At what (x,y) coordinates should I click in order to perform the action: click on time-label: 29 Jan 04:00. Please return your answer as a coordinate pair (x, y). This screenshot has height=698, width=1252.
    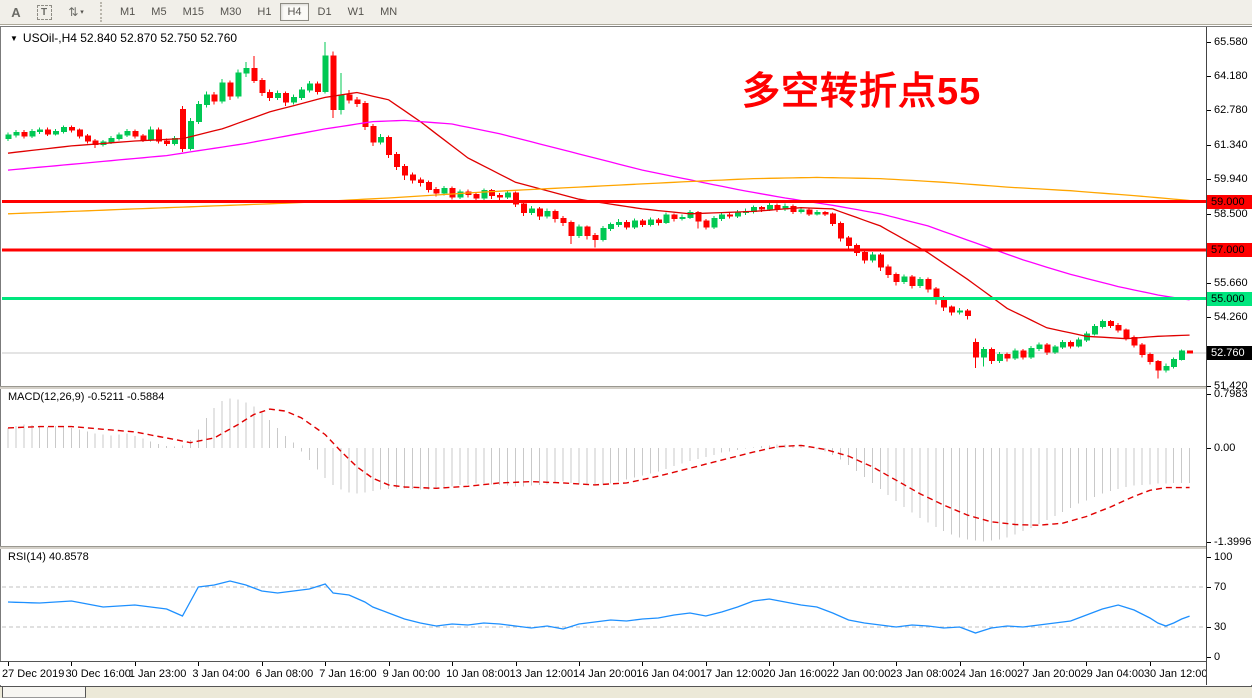
    Looking at the image, I should click on (1112, 674).